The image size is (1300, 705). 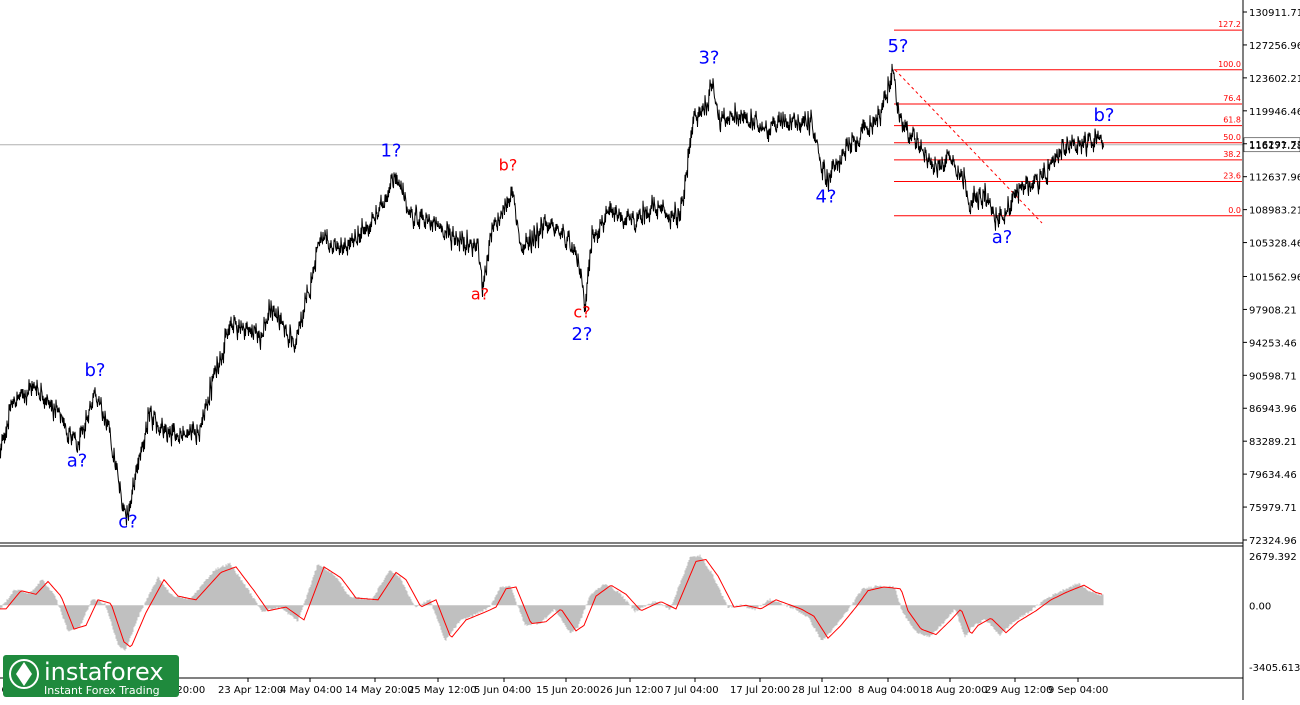 I want to click on logo-emblem-icon, so click(x=24, y=674).